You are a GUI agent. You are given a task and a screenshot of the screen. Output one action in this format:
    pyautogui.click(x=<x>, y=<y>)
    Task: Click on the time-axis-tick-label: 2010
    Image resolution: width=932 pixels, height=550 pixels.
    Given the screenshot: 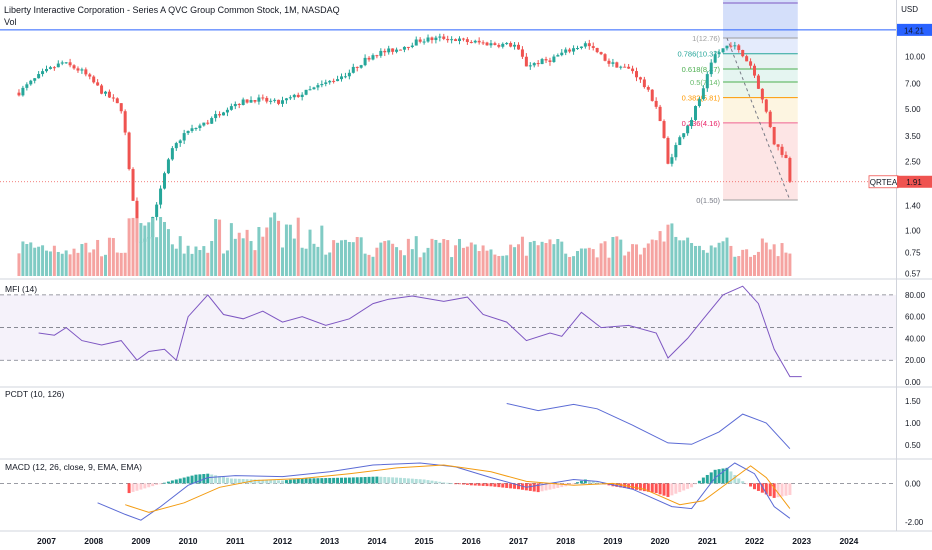 What is the action you would take?
    pyautogui.click(x=188, y=541)
    